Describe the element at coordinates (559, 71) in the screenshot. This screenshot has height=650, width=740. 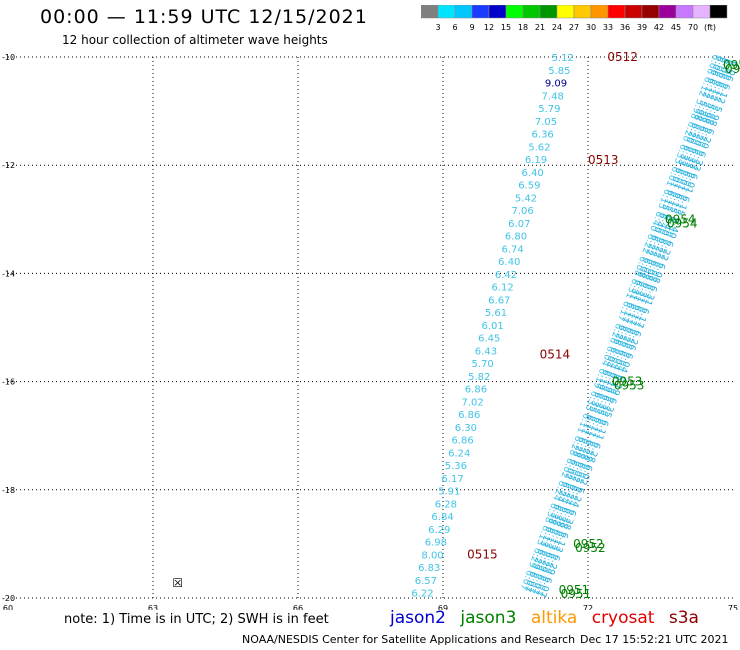
I see `wave-height-label: 5.85` at that location.